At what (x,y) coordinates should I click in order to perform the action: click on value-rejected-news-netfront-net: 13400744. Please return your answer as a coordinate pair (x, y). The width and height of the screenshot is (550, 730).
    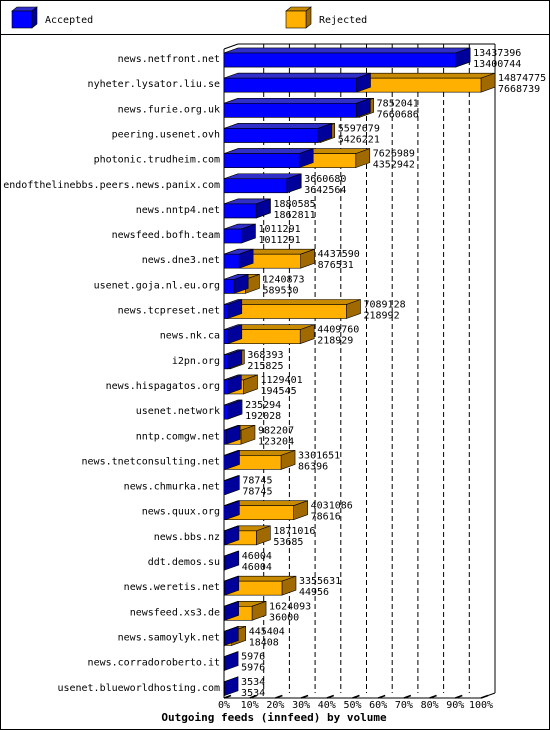
    Looking at the image, I should click on (497, 64).